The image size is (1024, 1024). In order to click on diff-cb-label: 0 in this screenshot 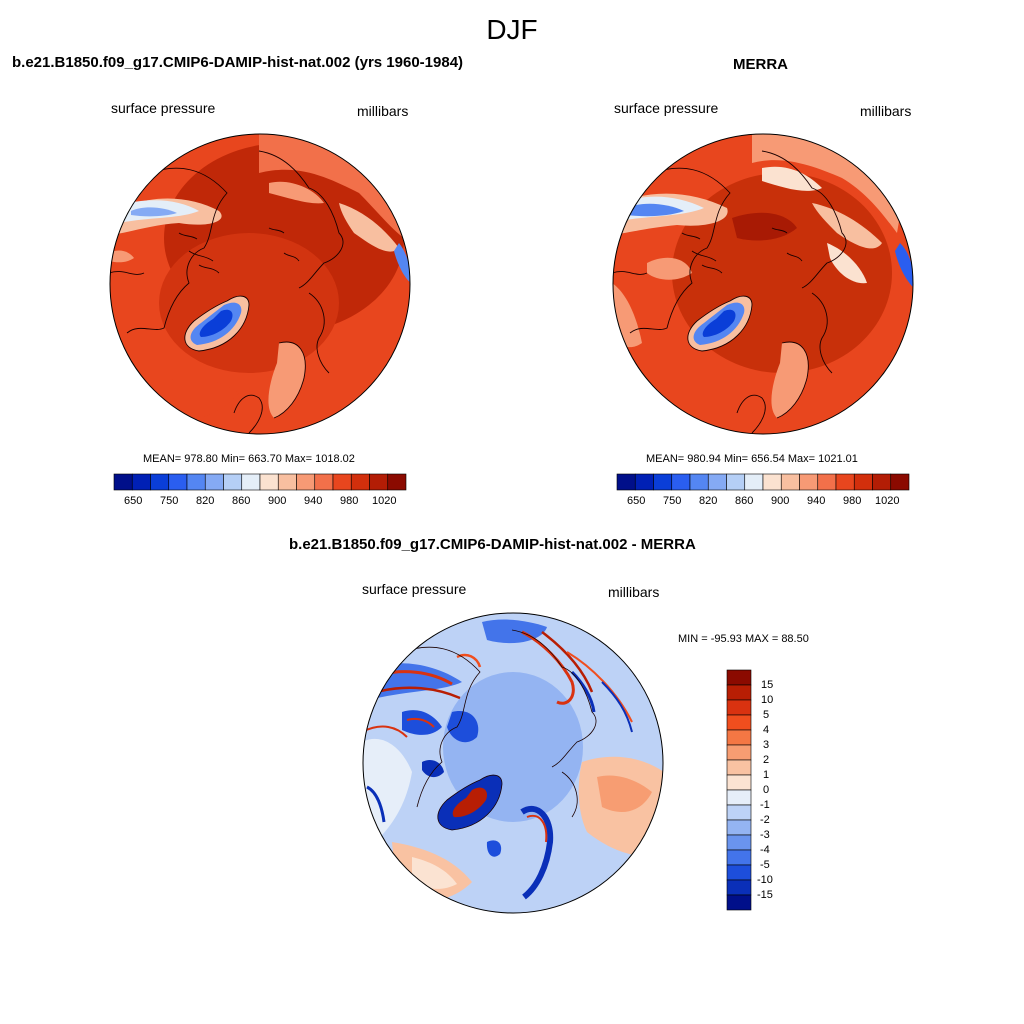, I will do `click(766, 790)`.